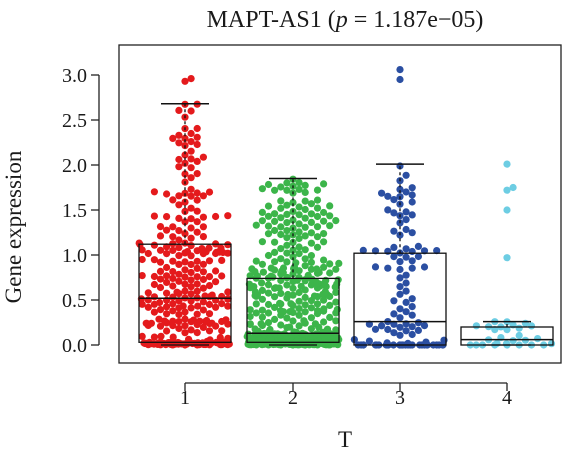  I want to click on x-tick-label: 3, so click(400, 398).